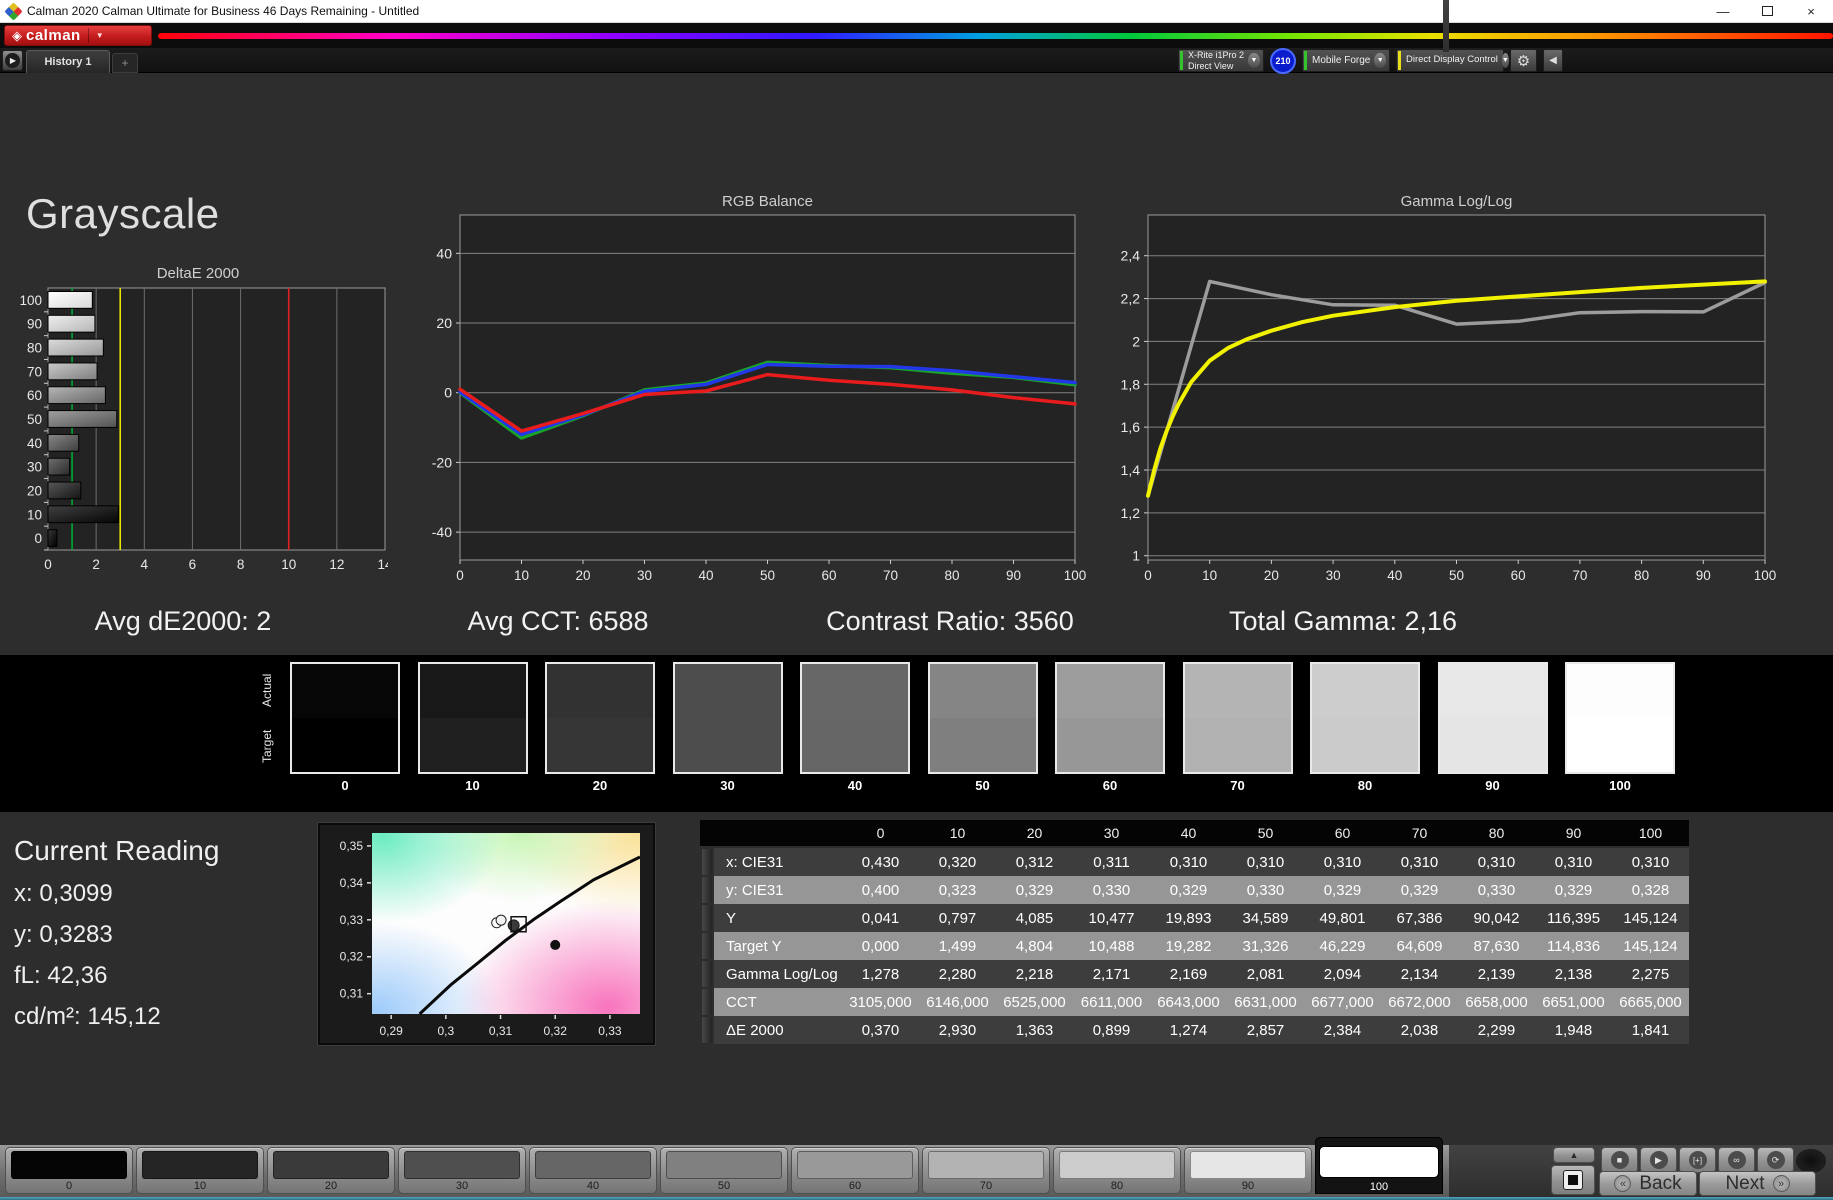 Image resolution: width=1833 pixels, height=1200 pixels. What do you see at coordinates (506, 923) in the screenshot?
I see `cie-chromaticity-plot` at bounding box center [506, 923].